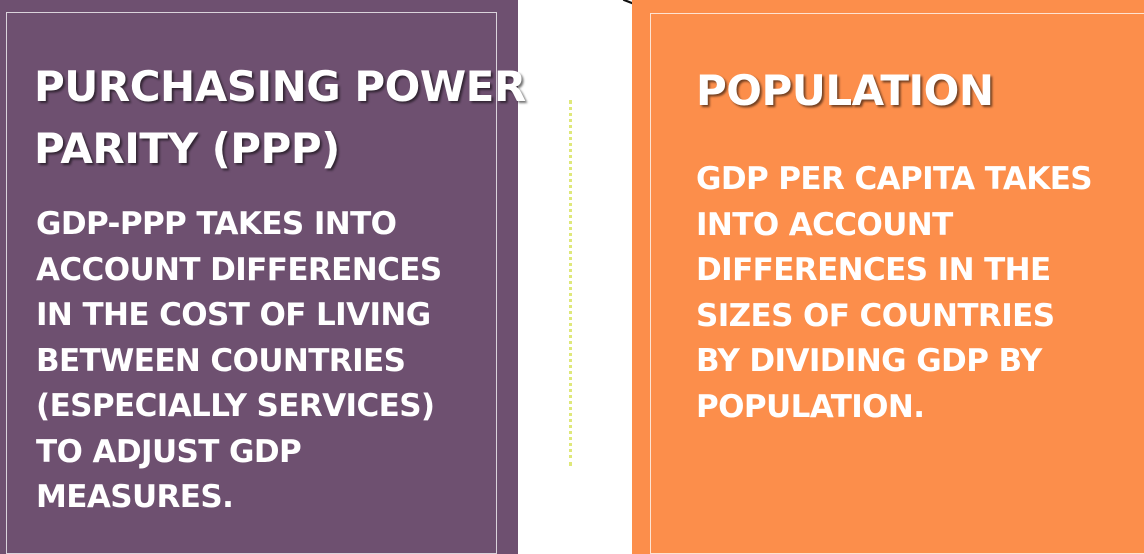 This screenshot has width=1144, height=554. I want to click on ppp-description-line: MEASURES., so click(135, 497).